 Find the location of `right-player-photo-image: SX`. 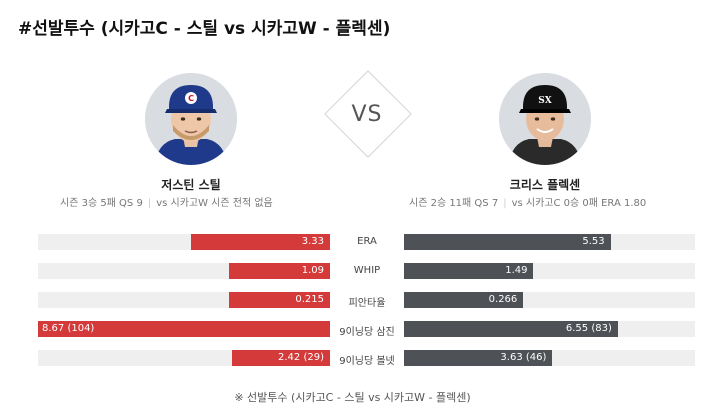

right-player-photo-image: SX is located at coordinates (545, 119).